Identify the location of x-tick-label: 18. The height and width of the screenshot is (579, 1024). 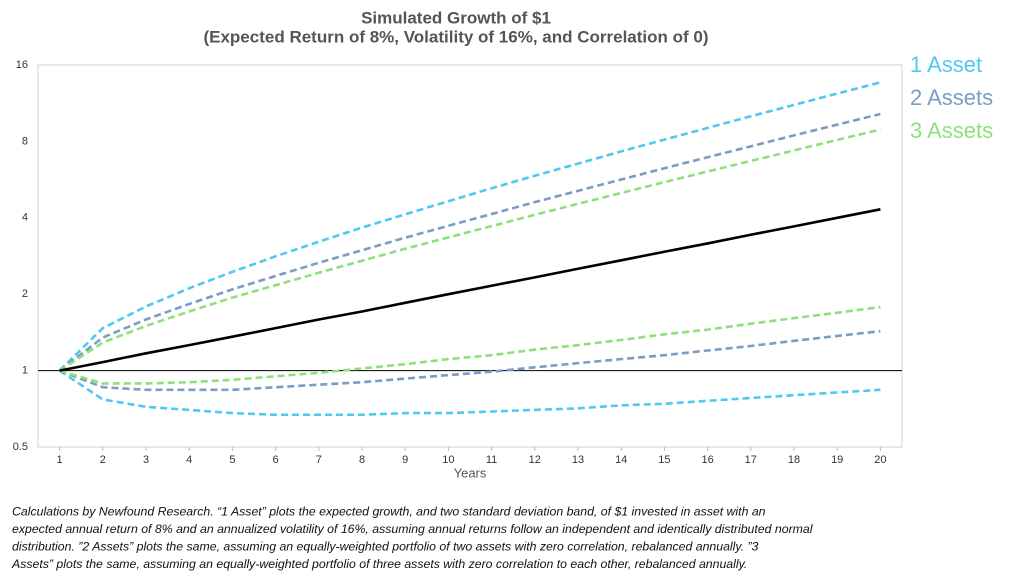
(794, 460).